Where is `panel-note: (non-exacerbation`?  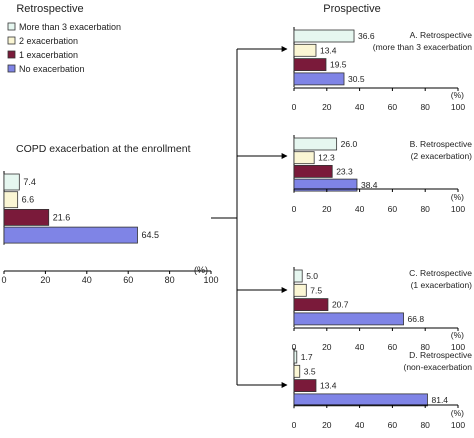 panel-note: (non-exacerbation is located at coordinates (437, 367).